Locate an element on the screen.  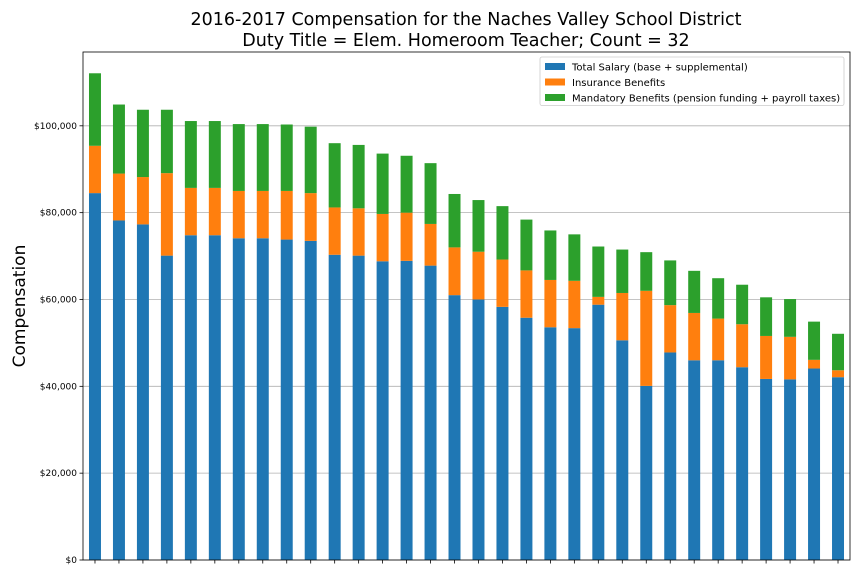
legend-label: Insurance Benefits is located at coordinates (618, 83).